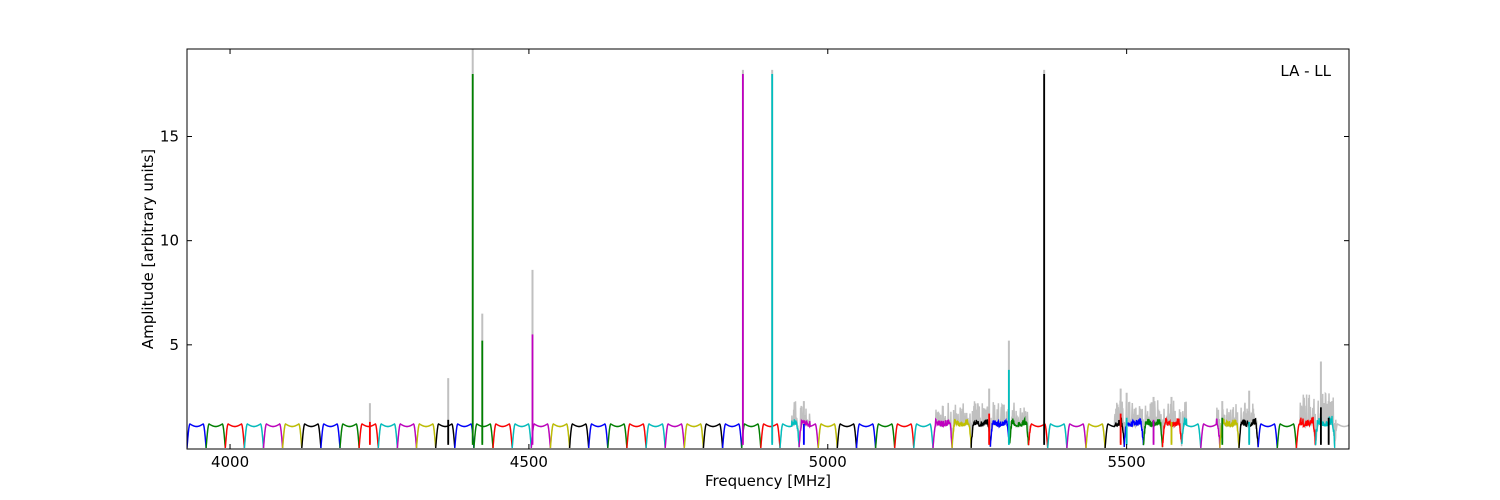 The image size is (1500, 500). What do you see at coordinates (529, 462) in the screenshot?
I see `x-tick-label-1: 4500` at bounding box center [529, 462].